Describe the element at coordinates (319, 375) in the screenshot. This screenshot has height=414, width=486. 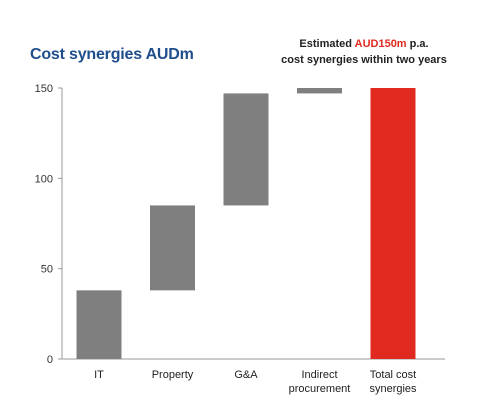
I see `x-category-label: Indirect` at that location.